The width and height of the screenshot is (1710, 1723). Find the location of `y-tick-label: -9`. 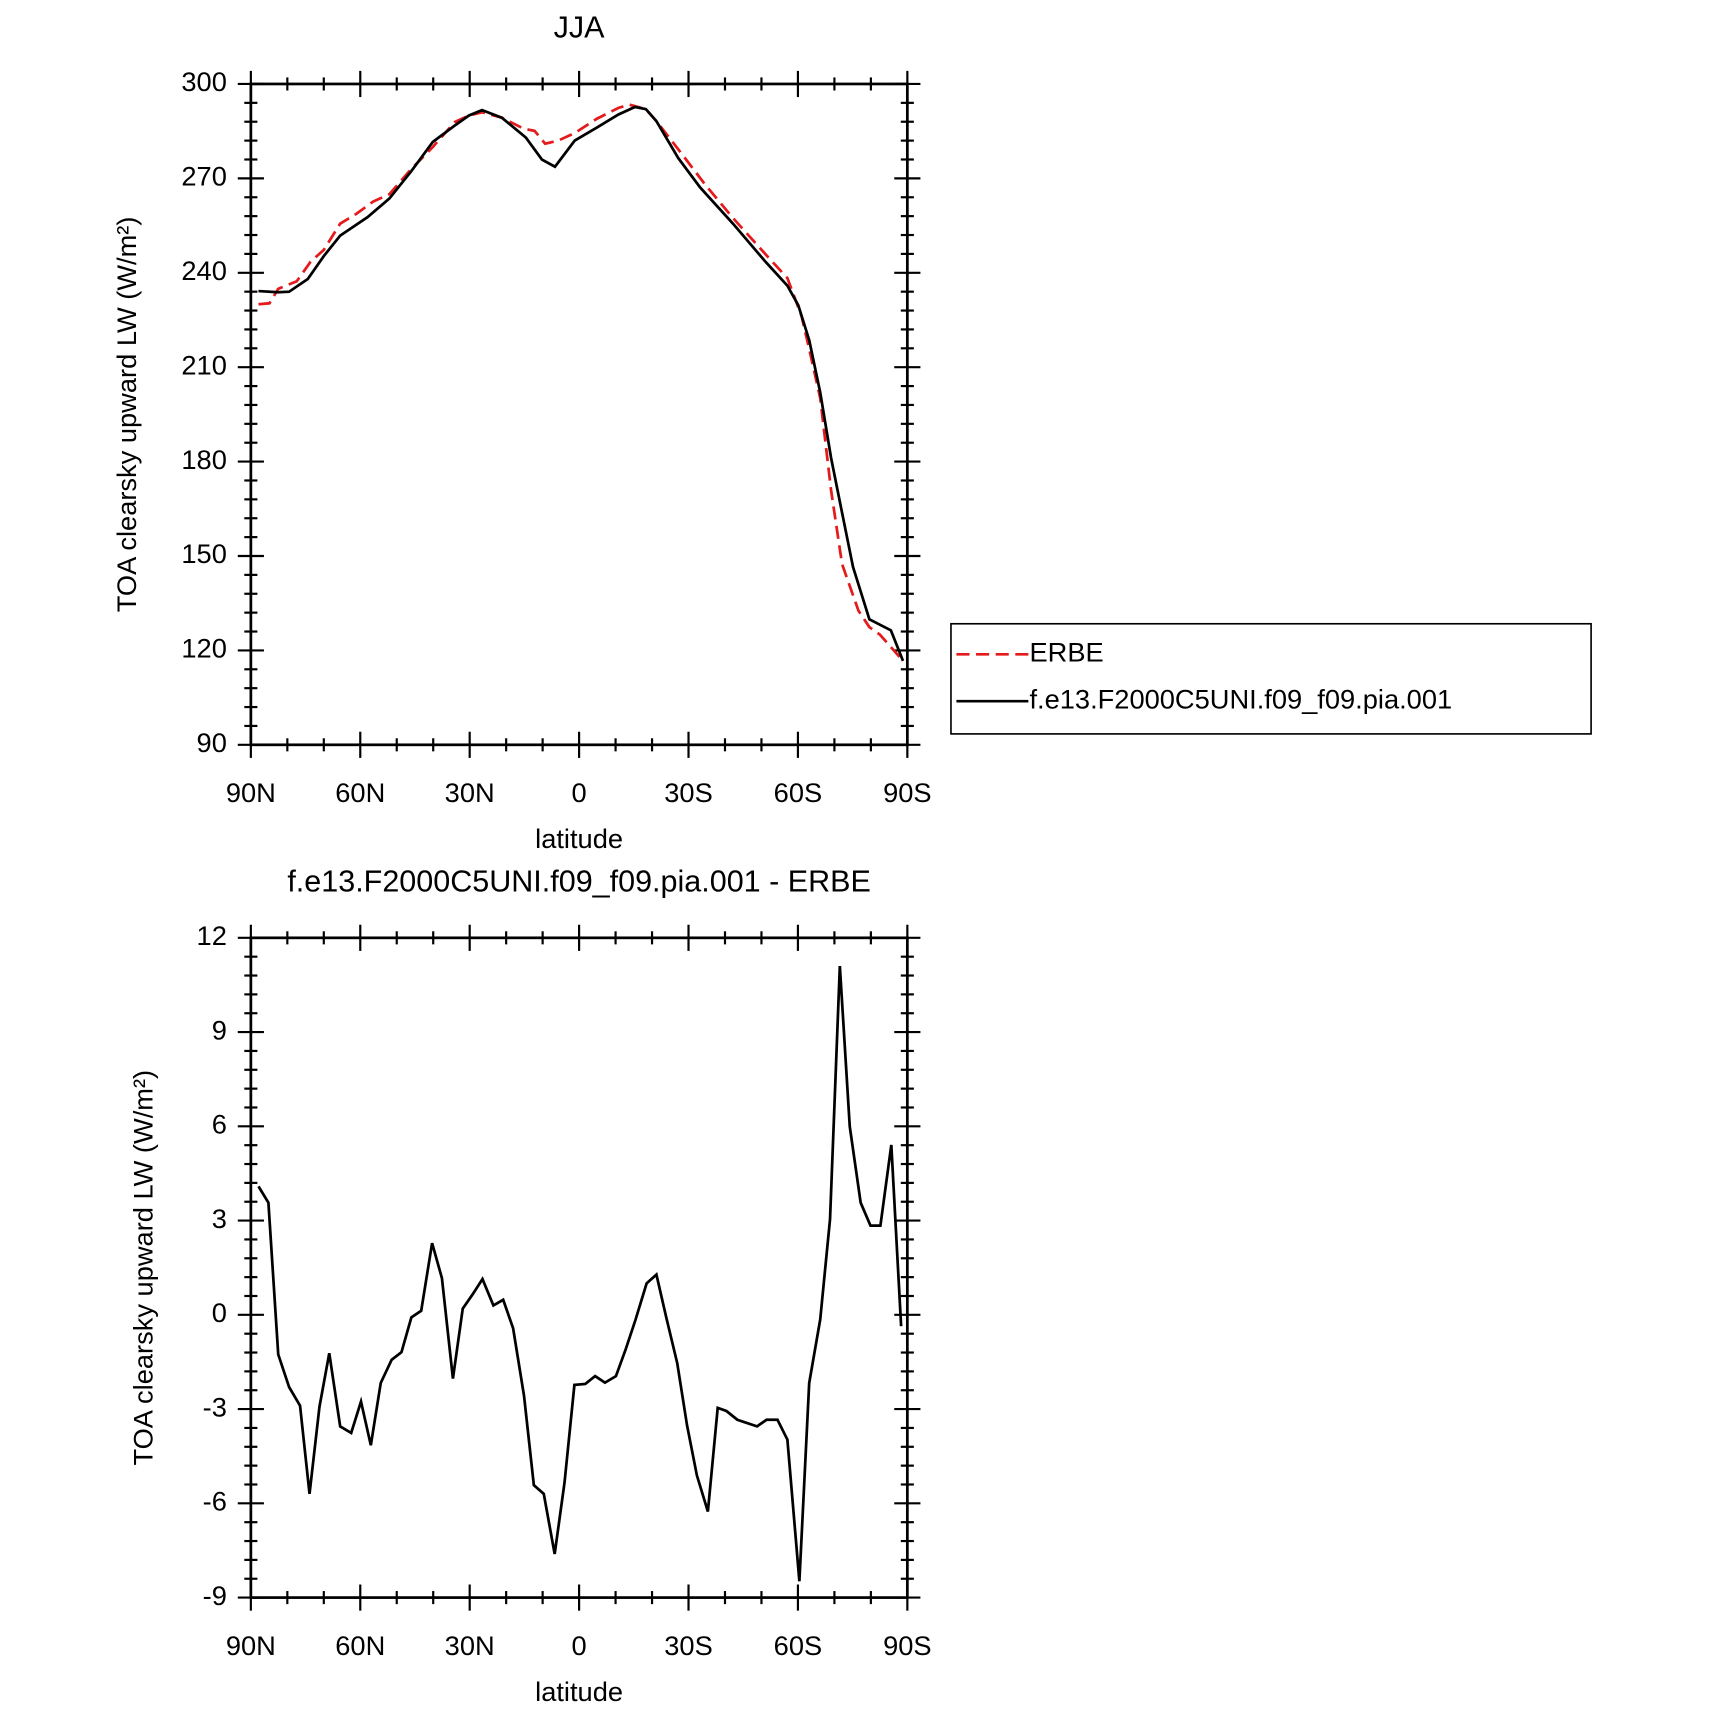

y-tick-label: -9 is located at coordinates (215, 1595).